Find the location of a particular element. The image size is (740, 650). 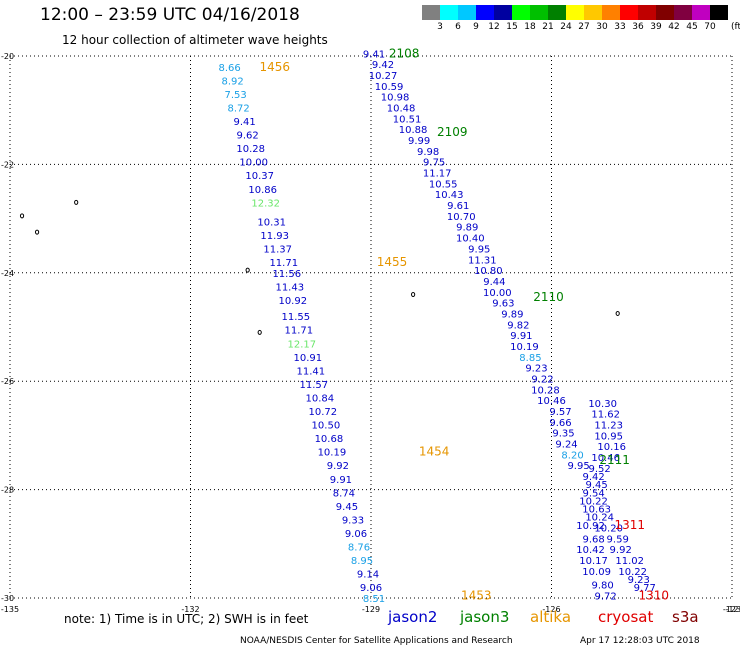

wave-height-reading: 10.40 is located at coordinates (470, 239).